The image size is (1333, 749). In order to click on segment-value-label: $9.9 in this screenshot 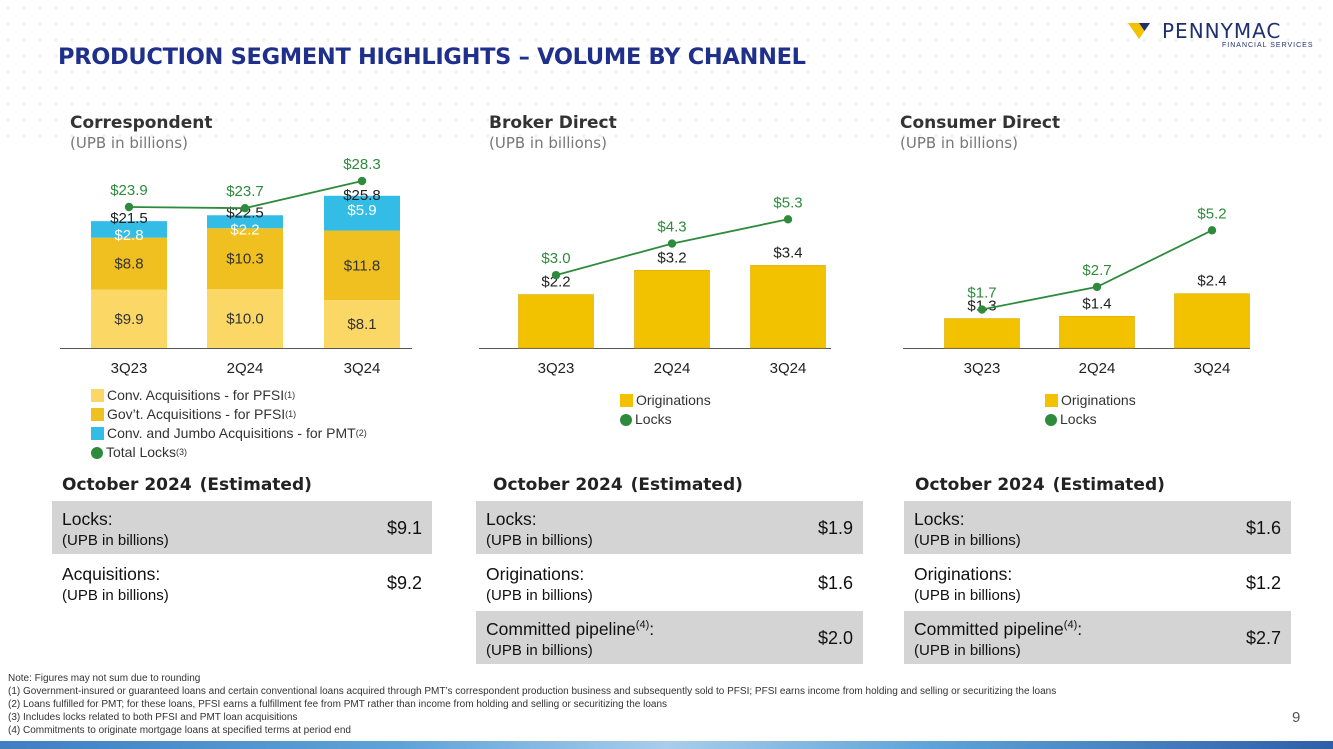, I will do `click(128, 319)`.